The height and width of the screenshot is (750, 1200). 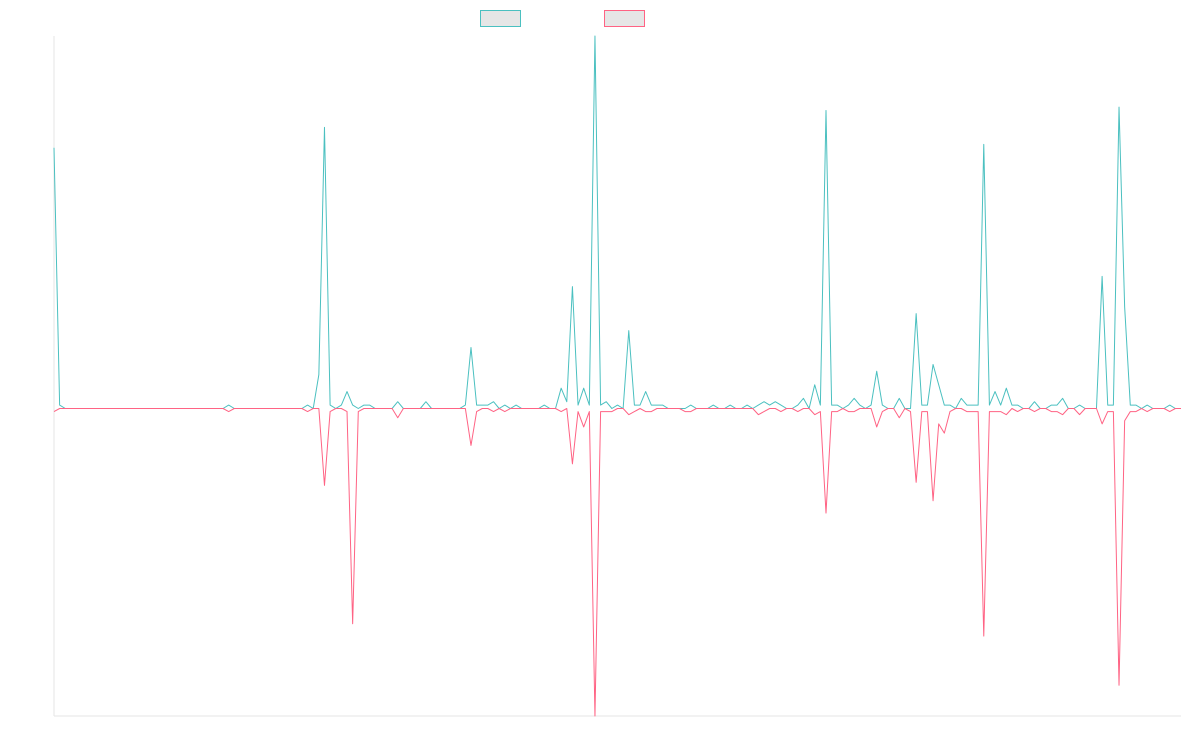 I want to click on legend, so click(x=562, y=18).